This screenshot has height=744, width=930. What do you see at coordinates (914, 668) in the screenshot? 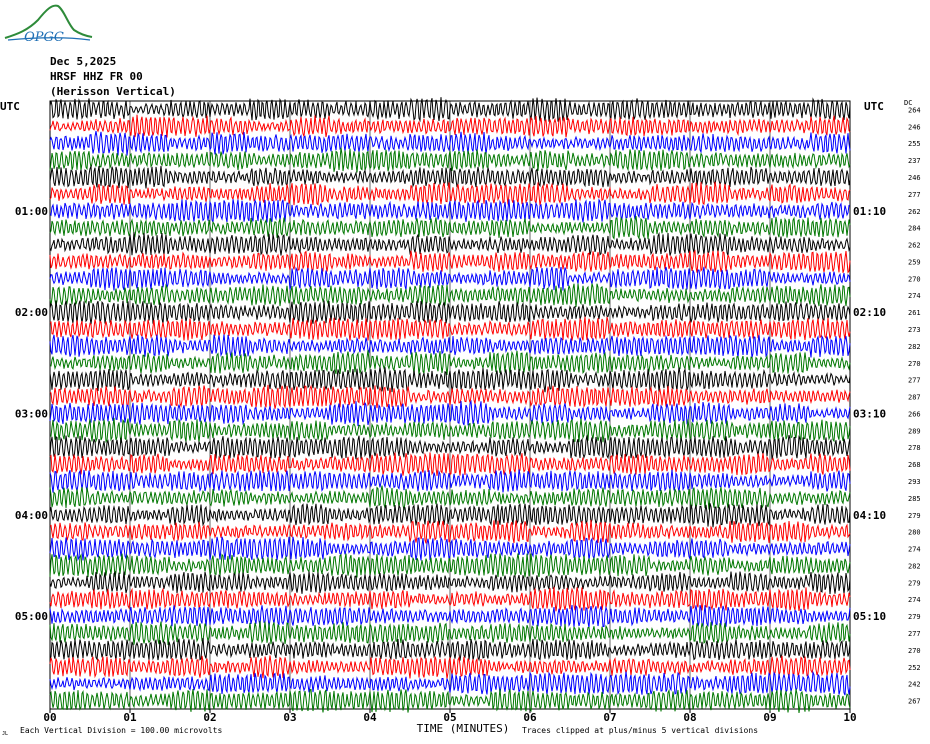
I see `dc-offset-label: 252` at bounding box center [914, 668].